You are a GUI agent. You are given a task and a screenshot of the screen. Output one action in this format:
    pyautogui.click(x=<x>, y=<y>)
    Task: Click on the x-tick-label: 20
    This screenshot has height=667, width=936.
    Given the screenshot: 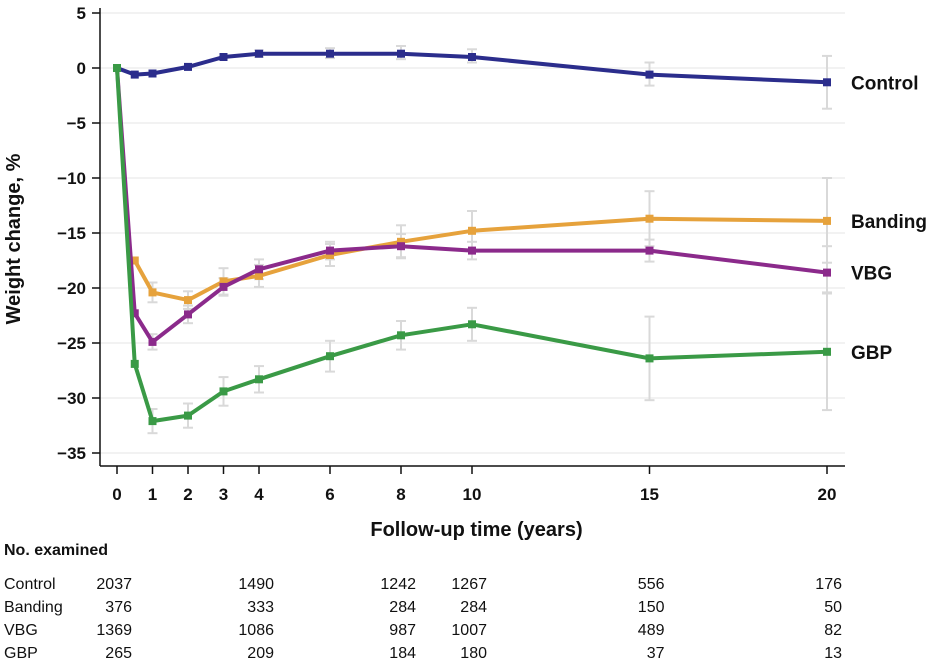 What is the action you would take?
    pyautogui.click(x=827, y=494)
    